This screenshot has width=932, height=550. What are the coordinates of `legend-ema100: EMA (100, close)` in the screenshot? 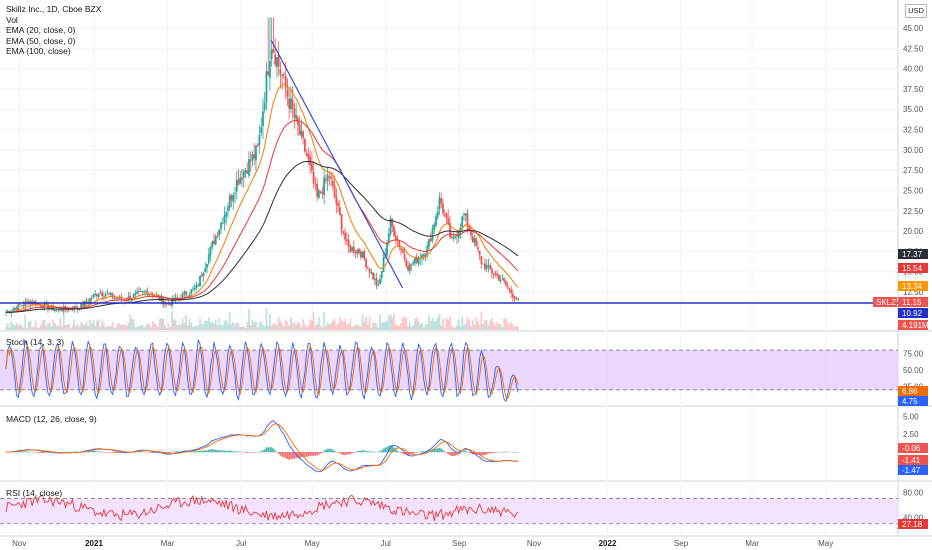 It's located at (38, 51).